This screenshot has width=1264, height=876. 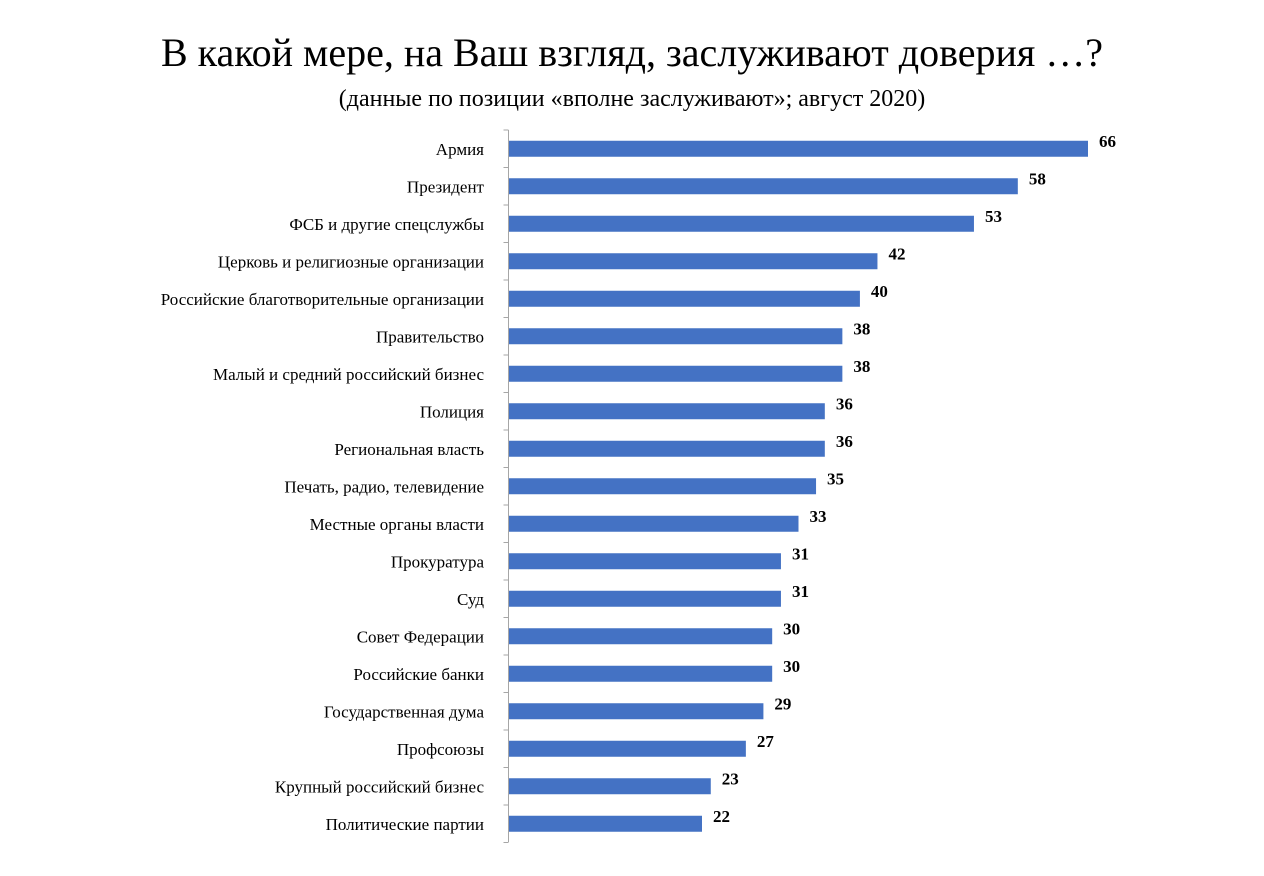 I want to click on category-label: Армия, so click(x=460, y=149).